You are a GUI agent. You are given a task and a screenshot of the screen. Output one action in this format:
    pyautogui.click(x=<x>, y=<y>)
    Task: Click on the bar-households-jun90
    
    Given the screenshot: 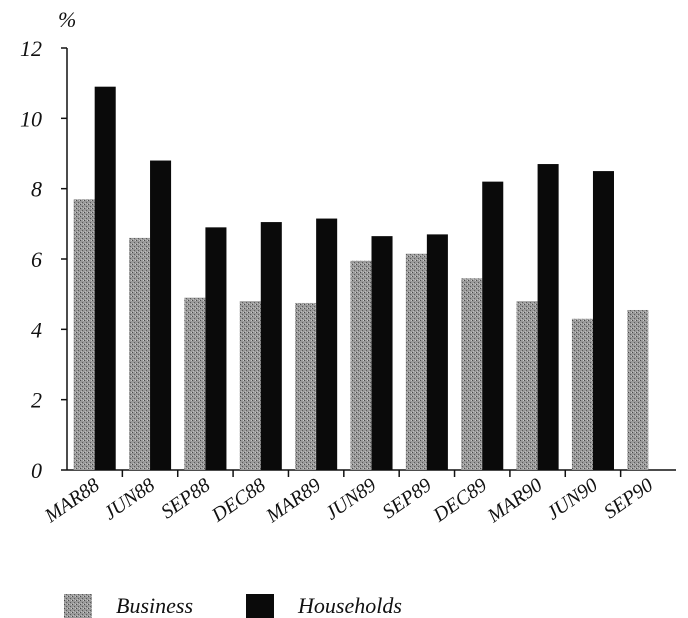 What is the action you would take?
    pyautogui.click(x=603, y=321)
    